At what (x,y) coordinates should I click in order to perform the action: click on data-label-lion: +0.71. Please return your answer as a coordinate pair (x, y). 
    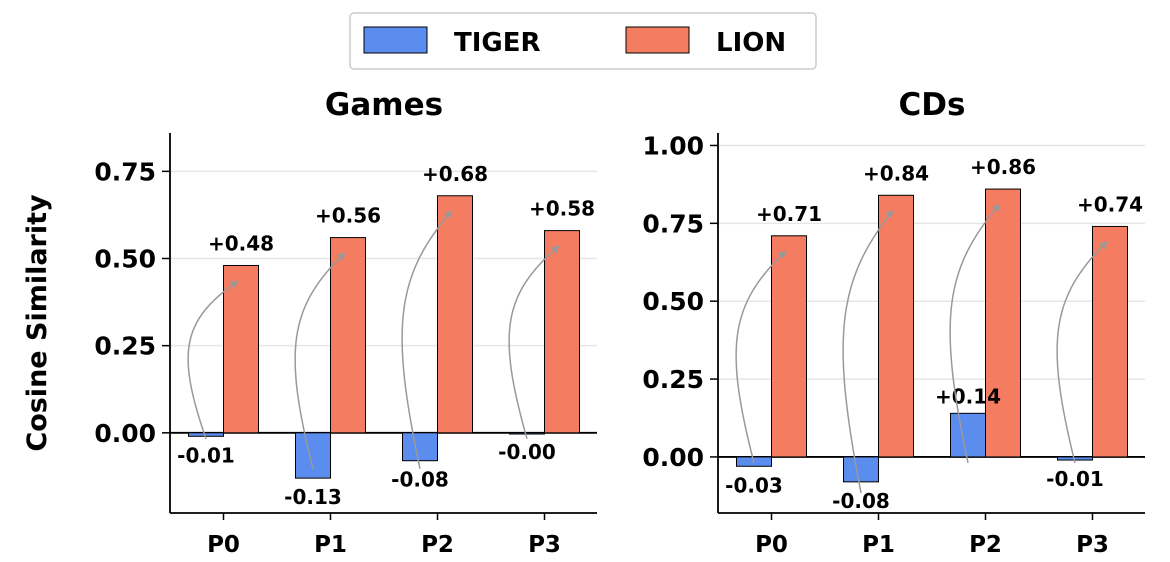
    Looking at the image, I should click on (789, 214).